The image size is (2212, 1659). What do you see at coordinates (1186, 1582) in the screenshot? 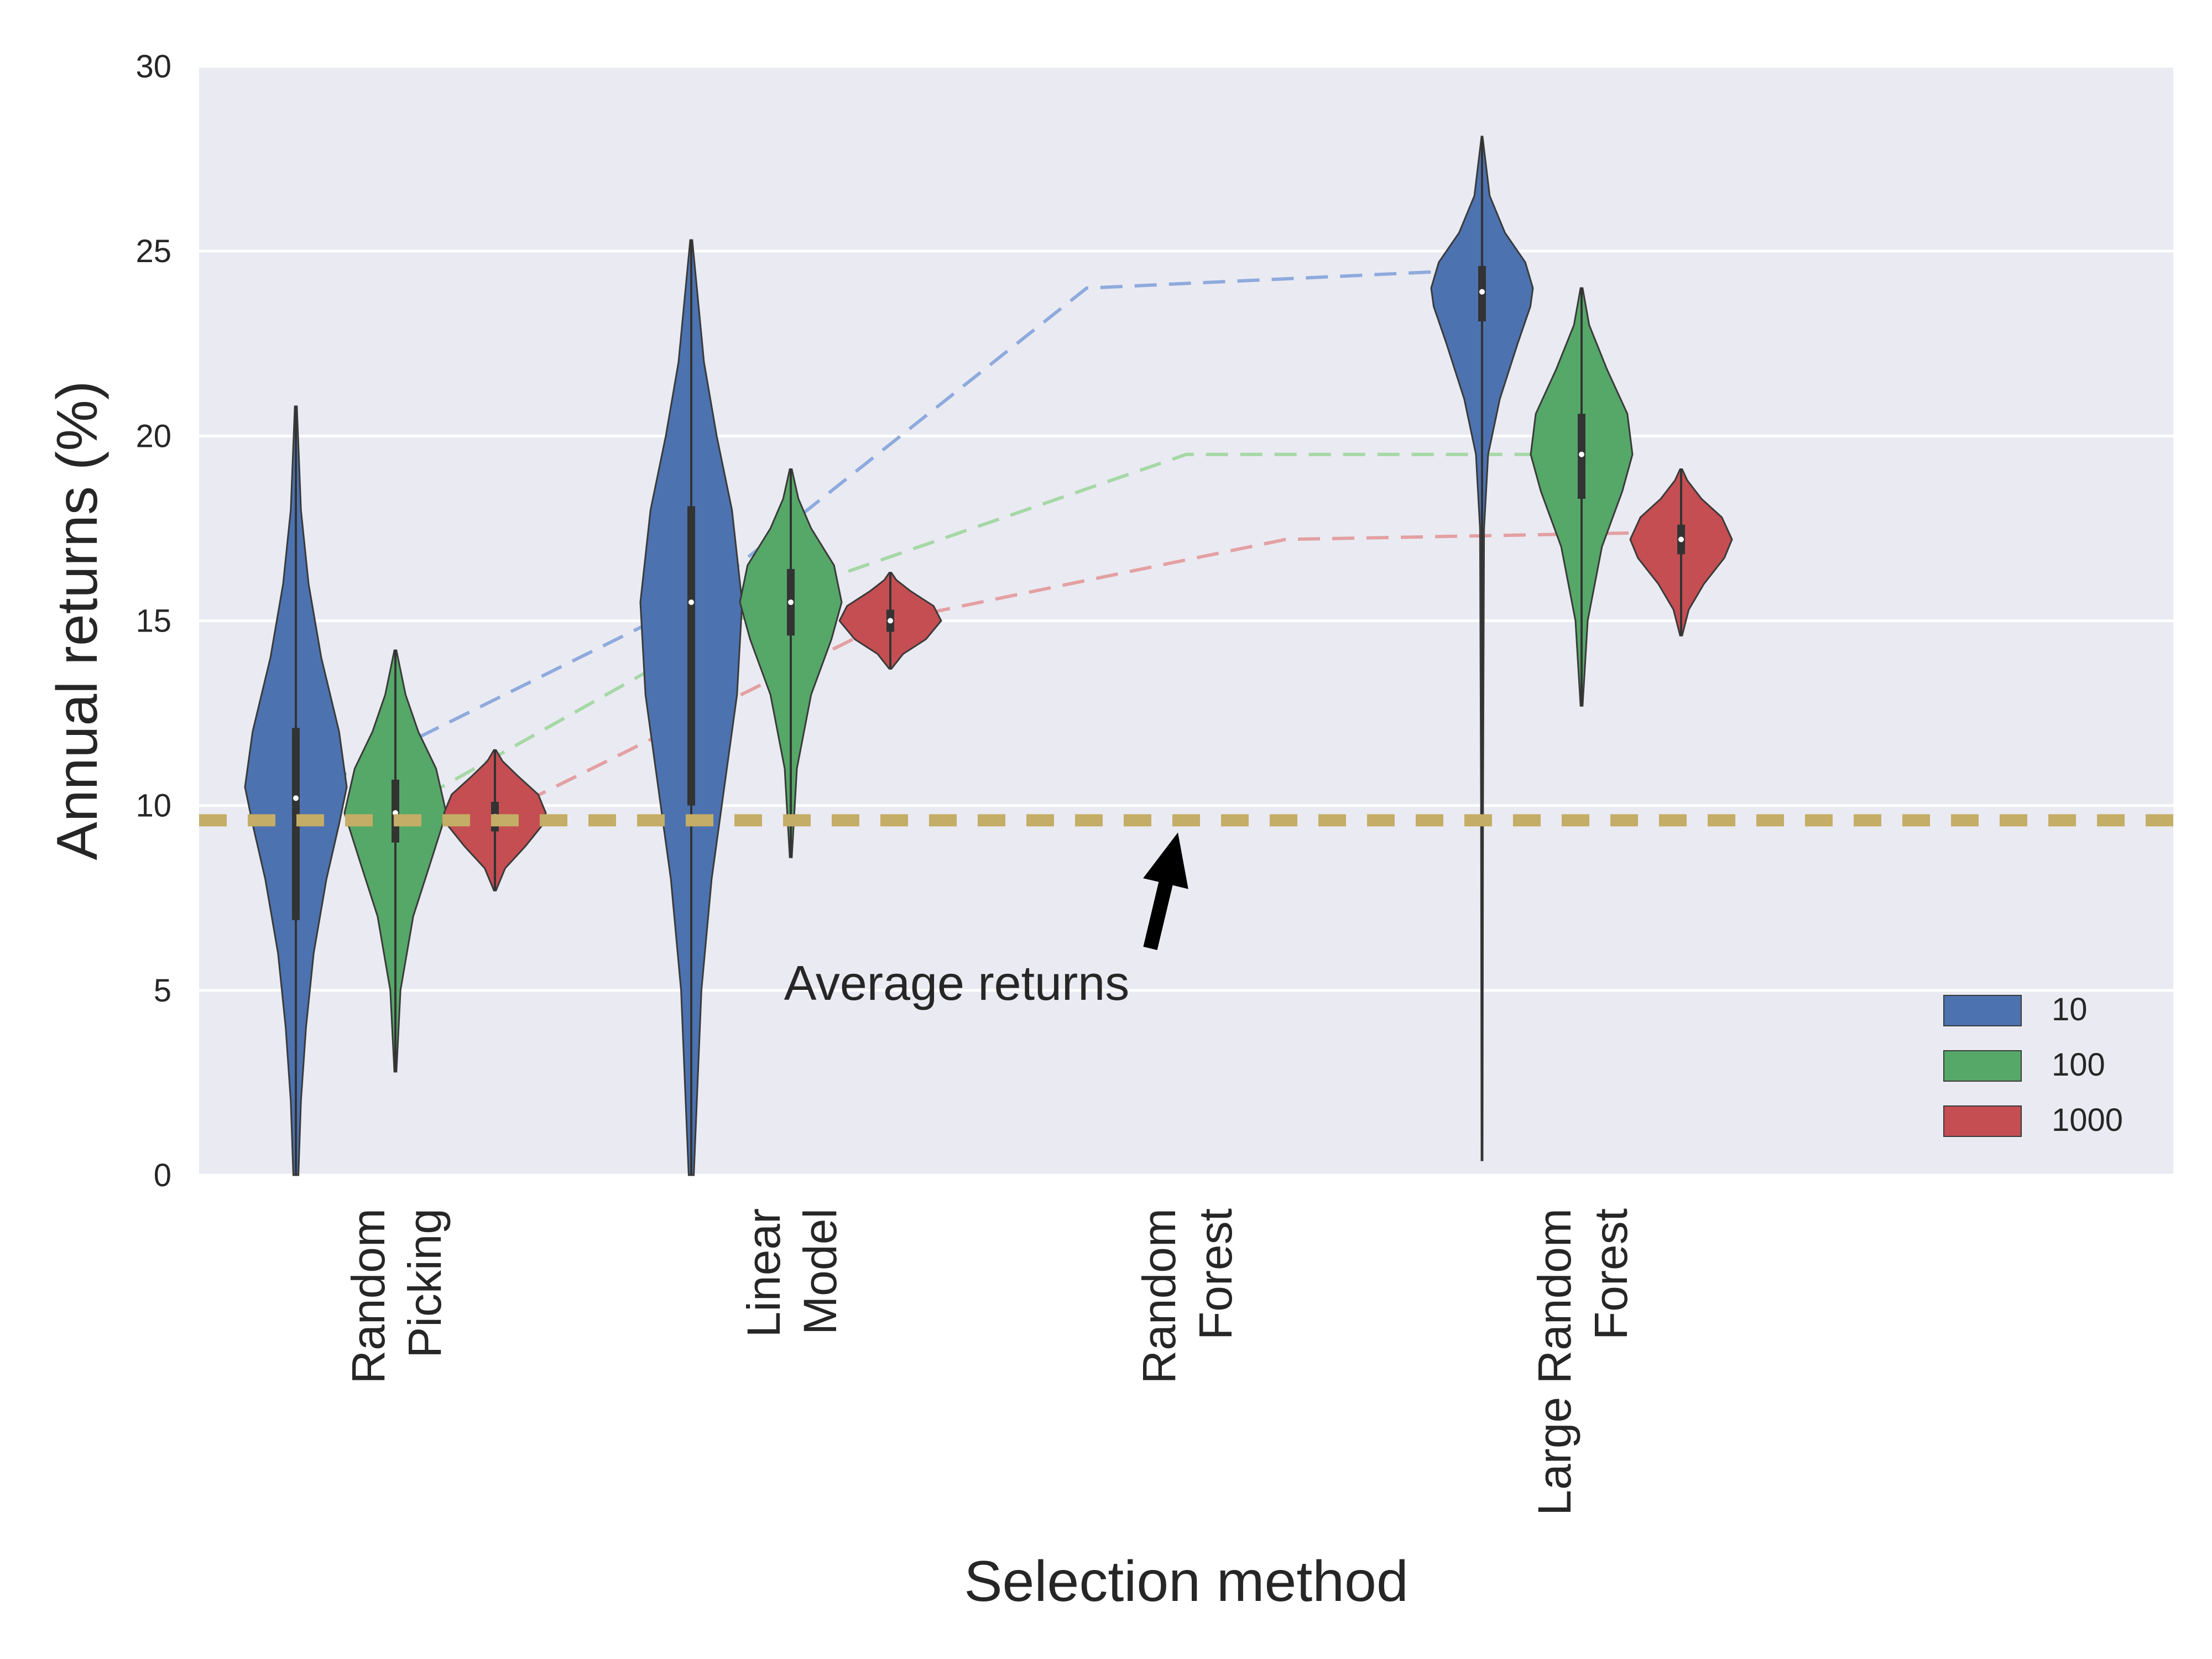
I see `x-axis-title: Selection method` at bounding box center [1186, 1582].